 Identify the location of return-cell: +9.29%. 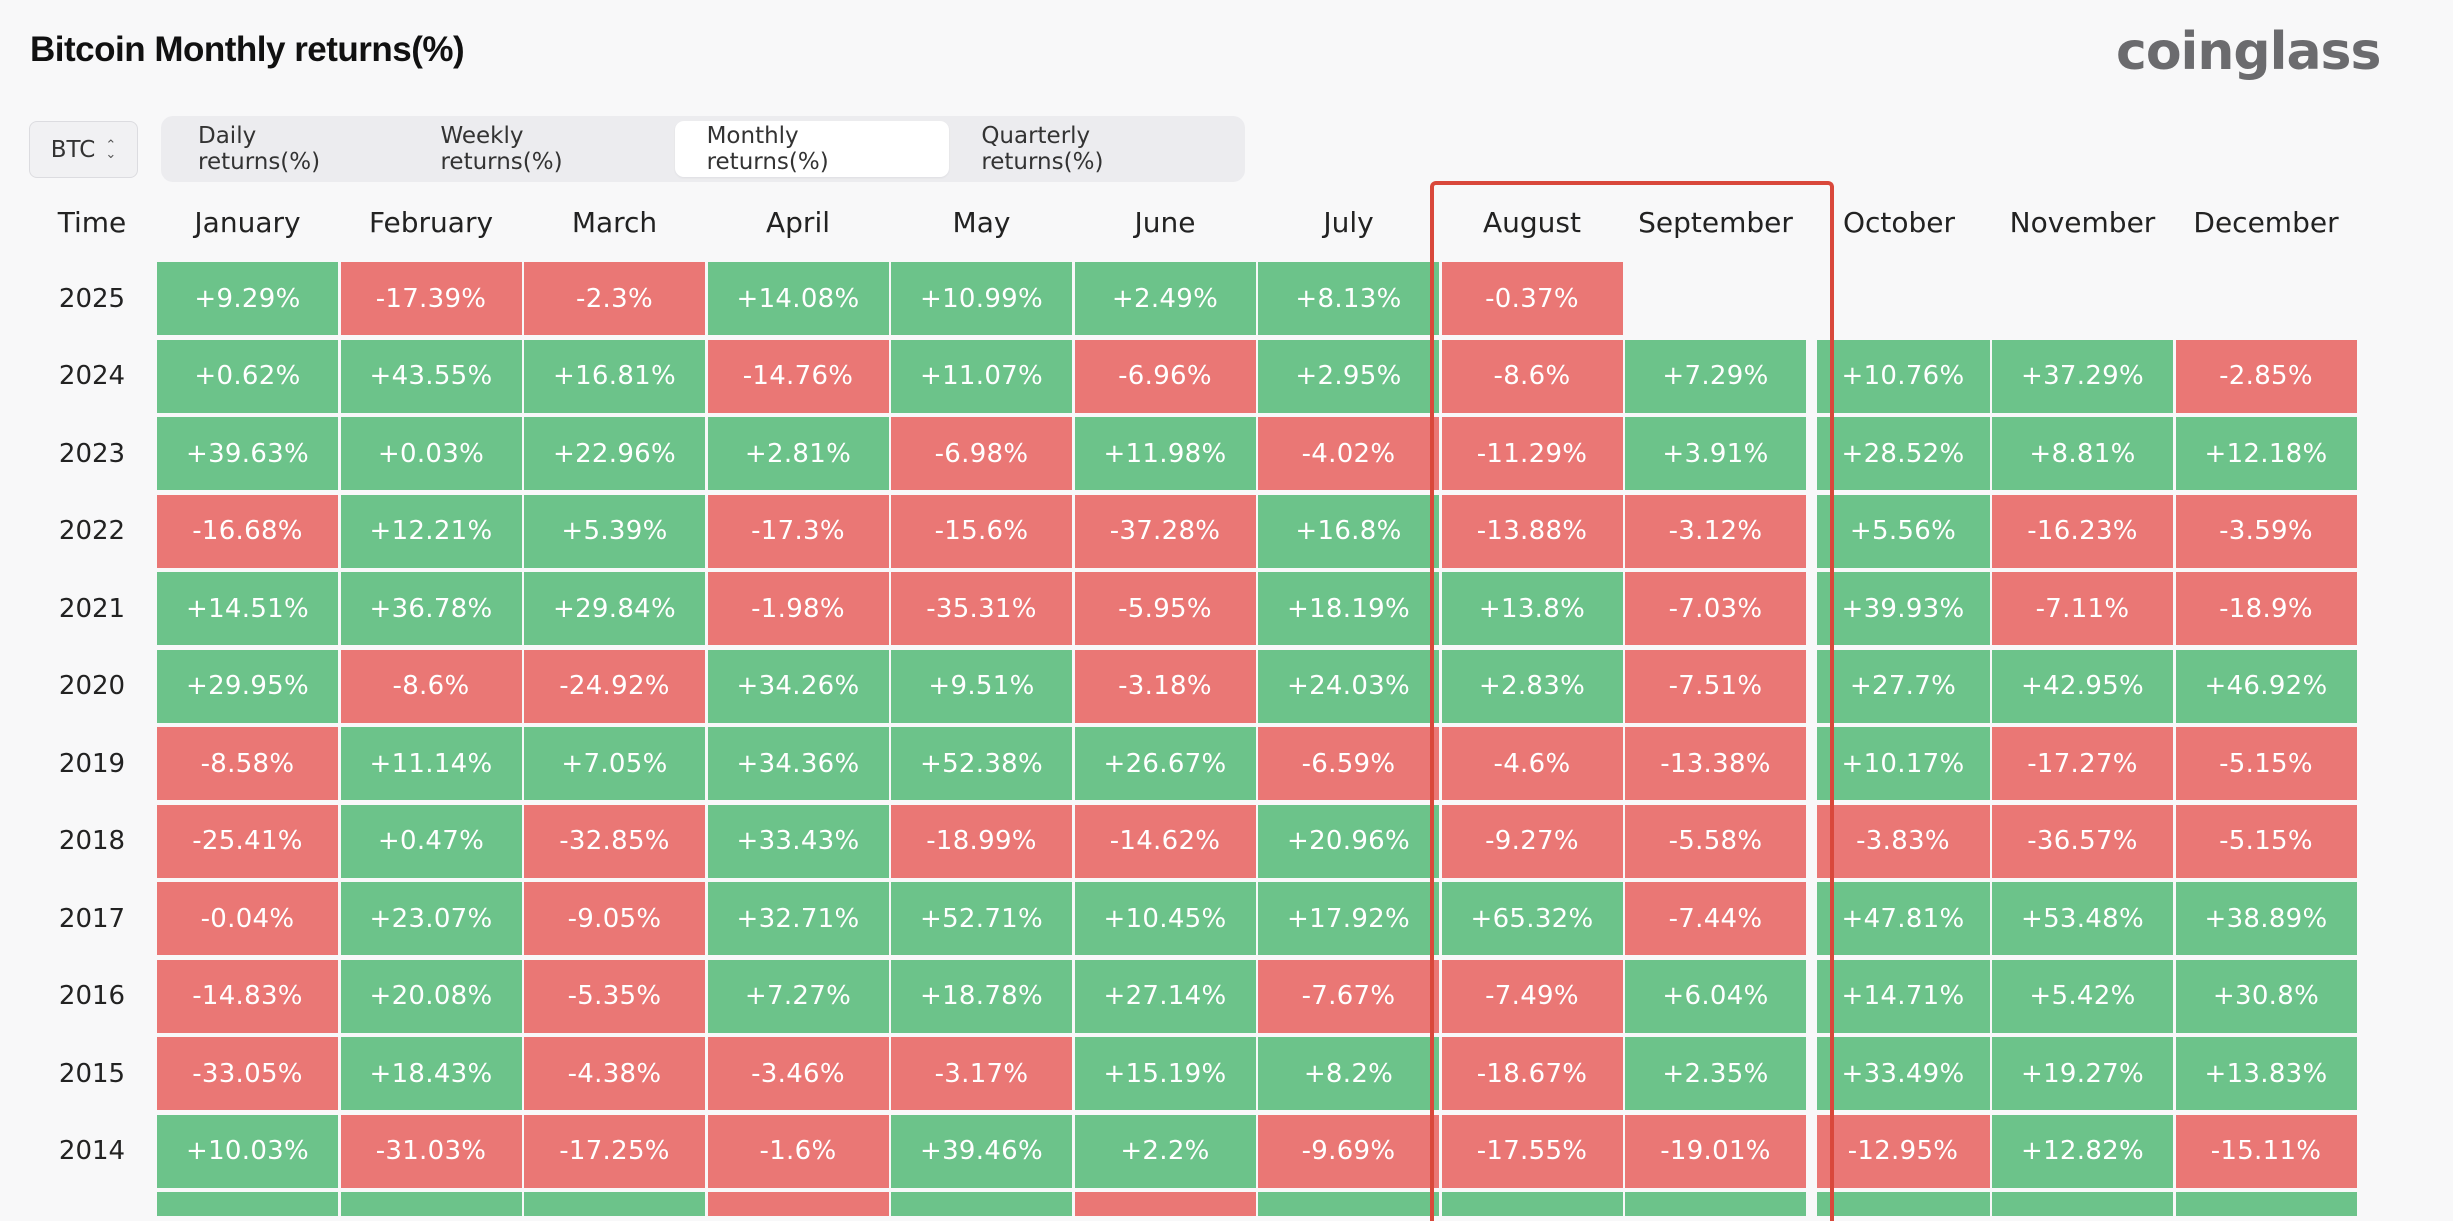
(247, 298).